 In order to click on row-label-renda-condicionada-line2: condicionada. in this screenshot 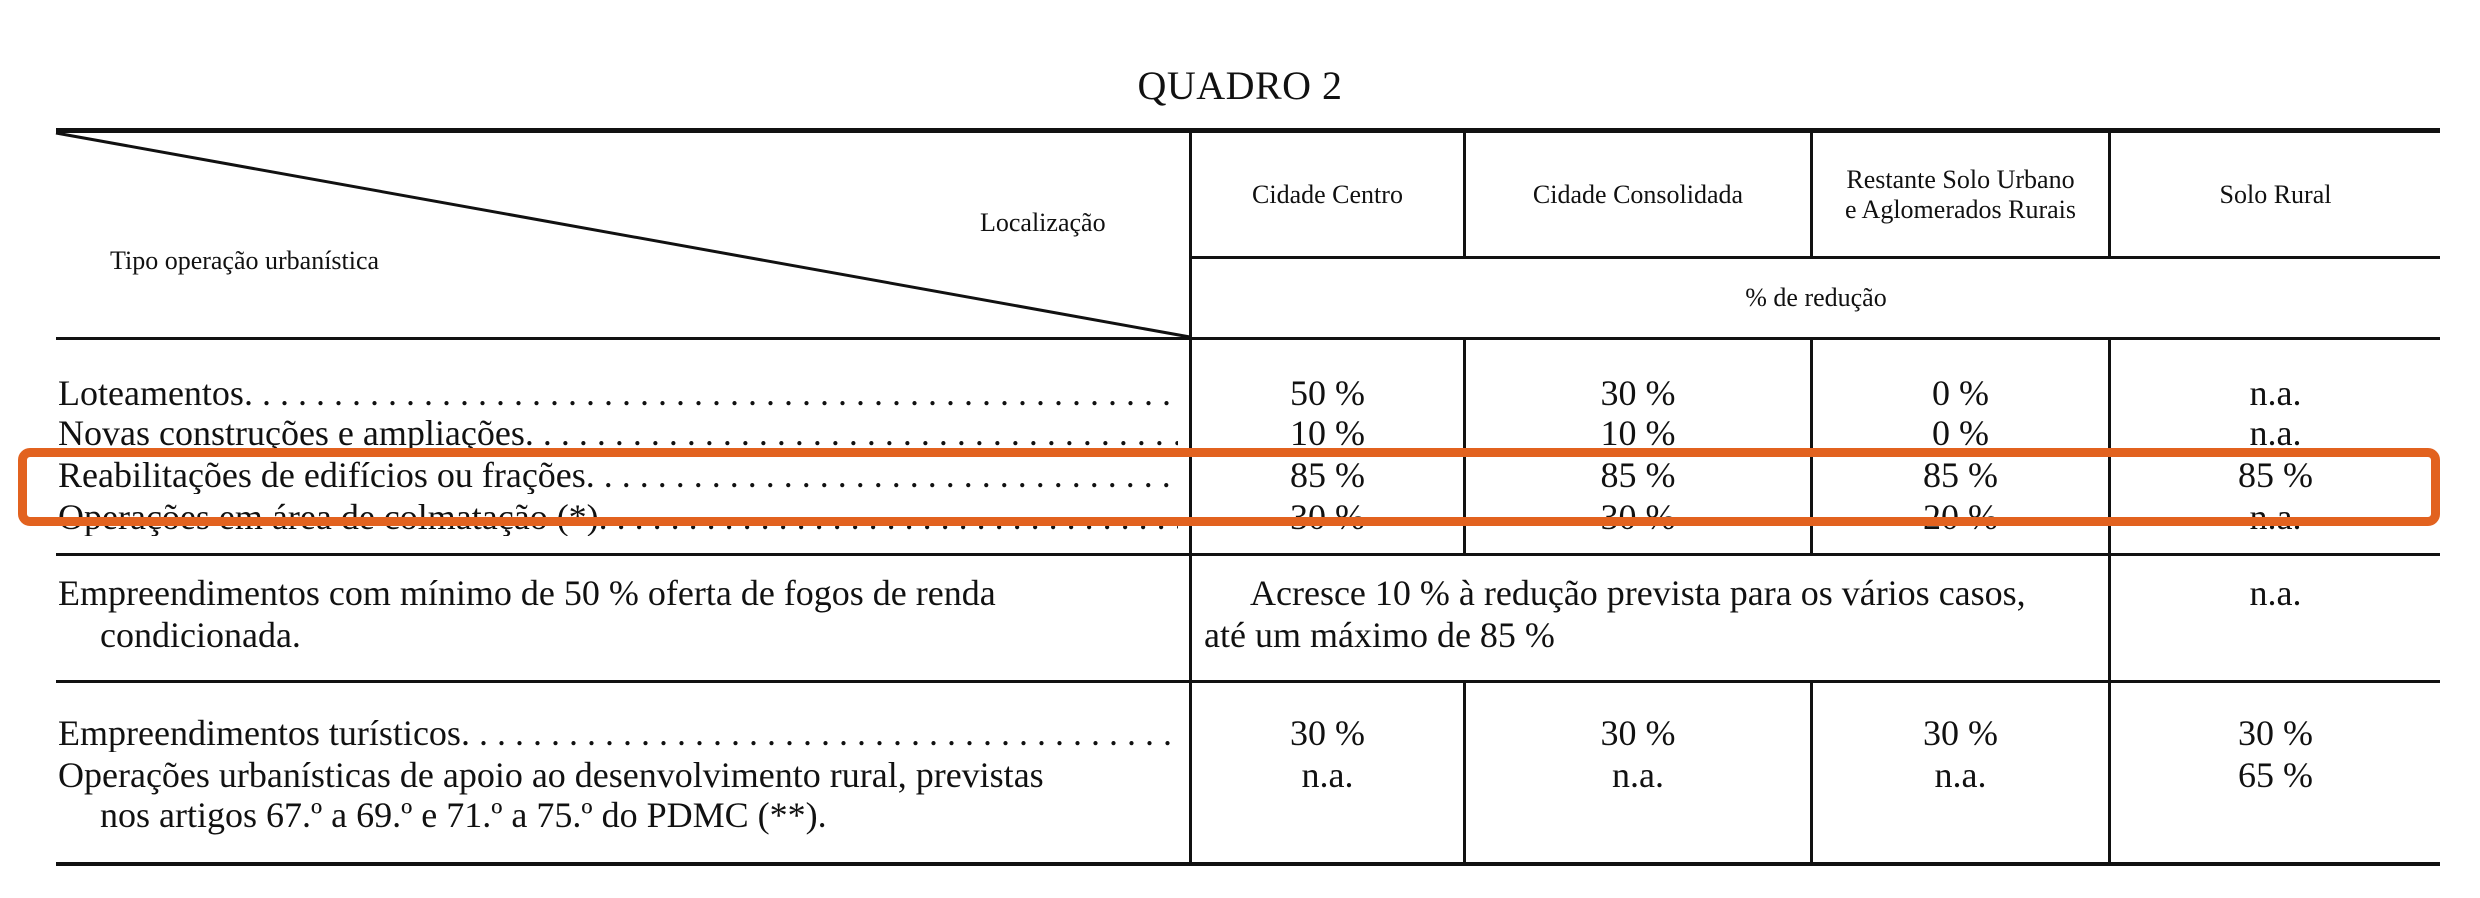, I will do `click(200, 635)`.